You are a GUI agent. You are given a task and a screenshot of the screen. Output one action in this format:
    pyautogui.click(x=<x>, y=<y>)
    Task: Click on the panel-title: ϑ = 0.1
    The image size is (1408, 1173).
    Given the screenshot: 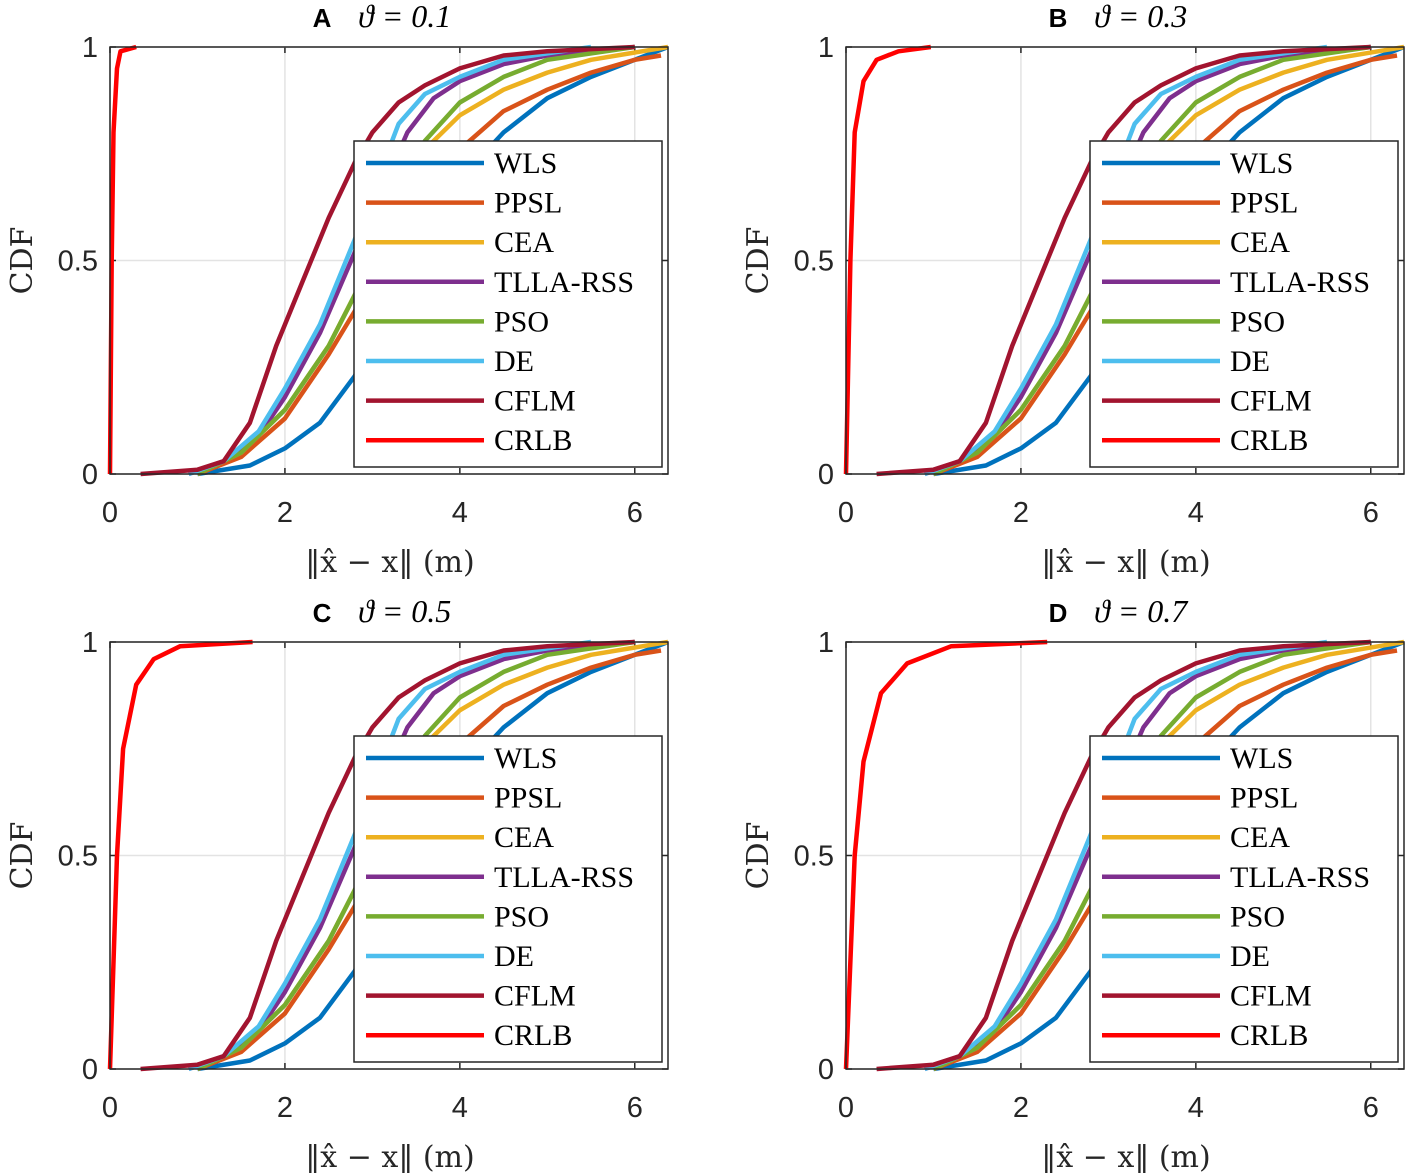 What is the action you would take?
    pyautogui.click(x=404, y=17)
    